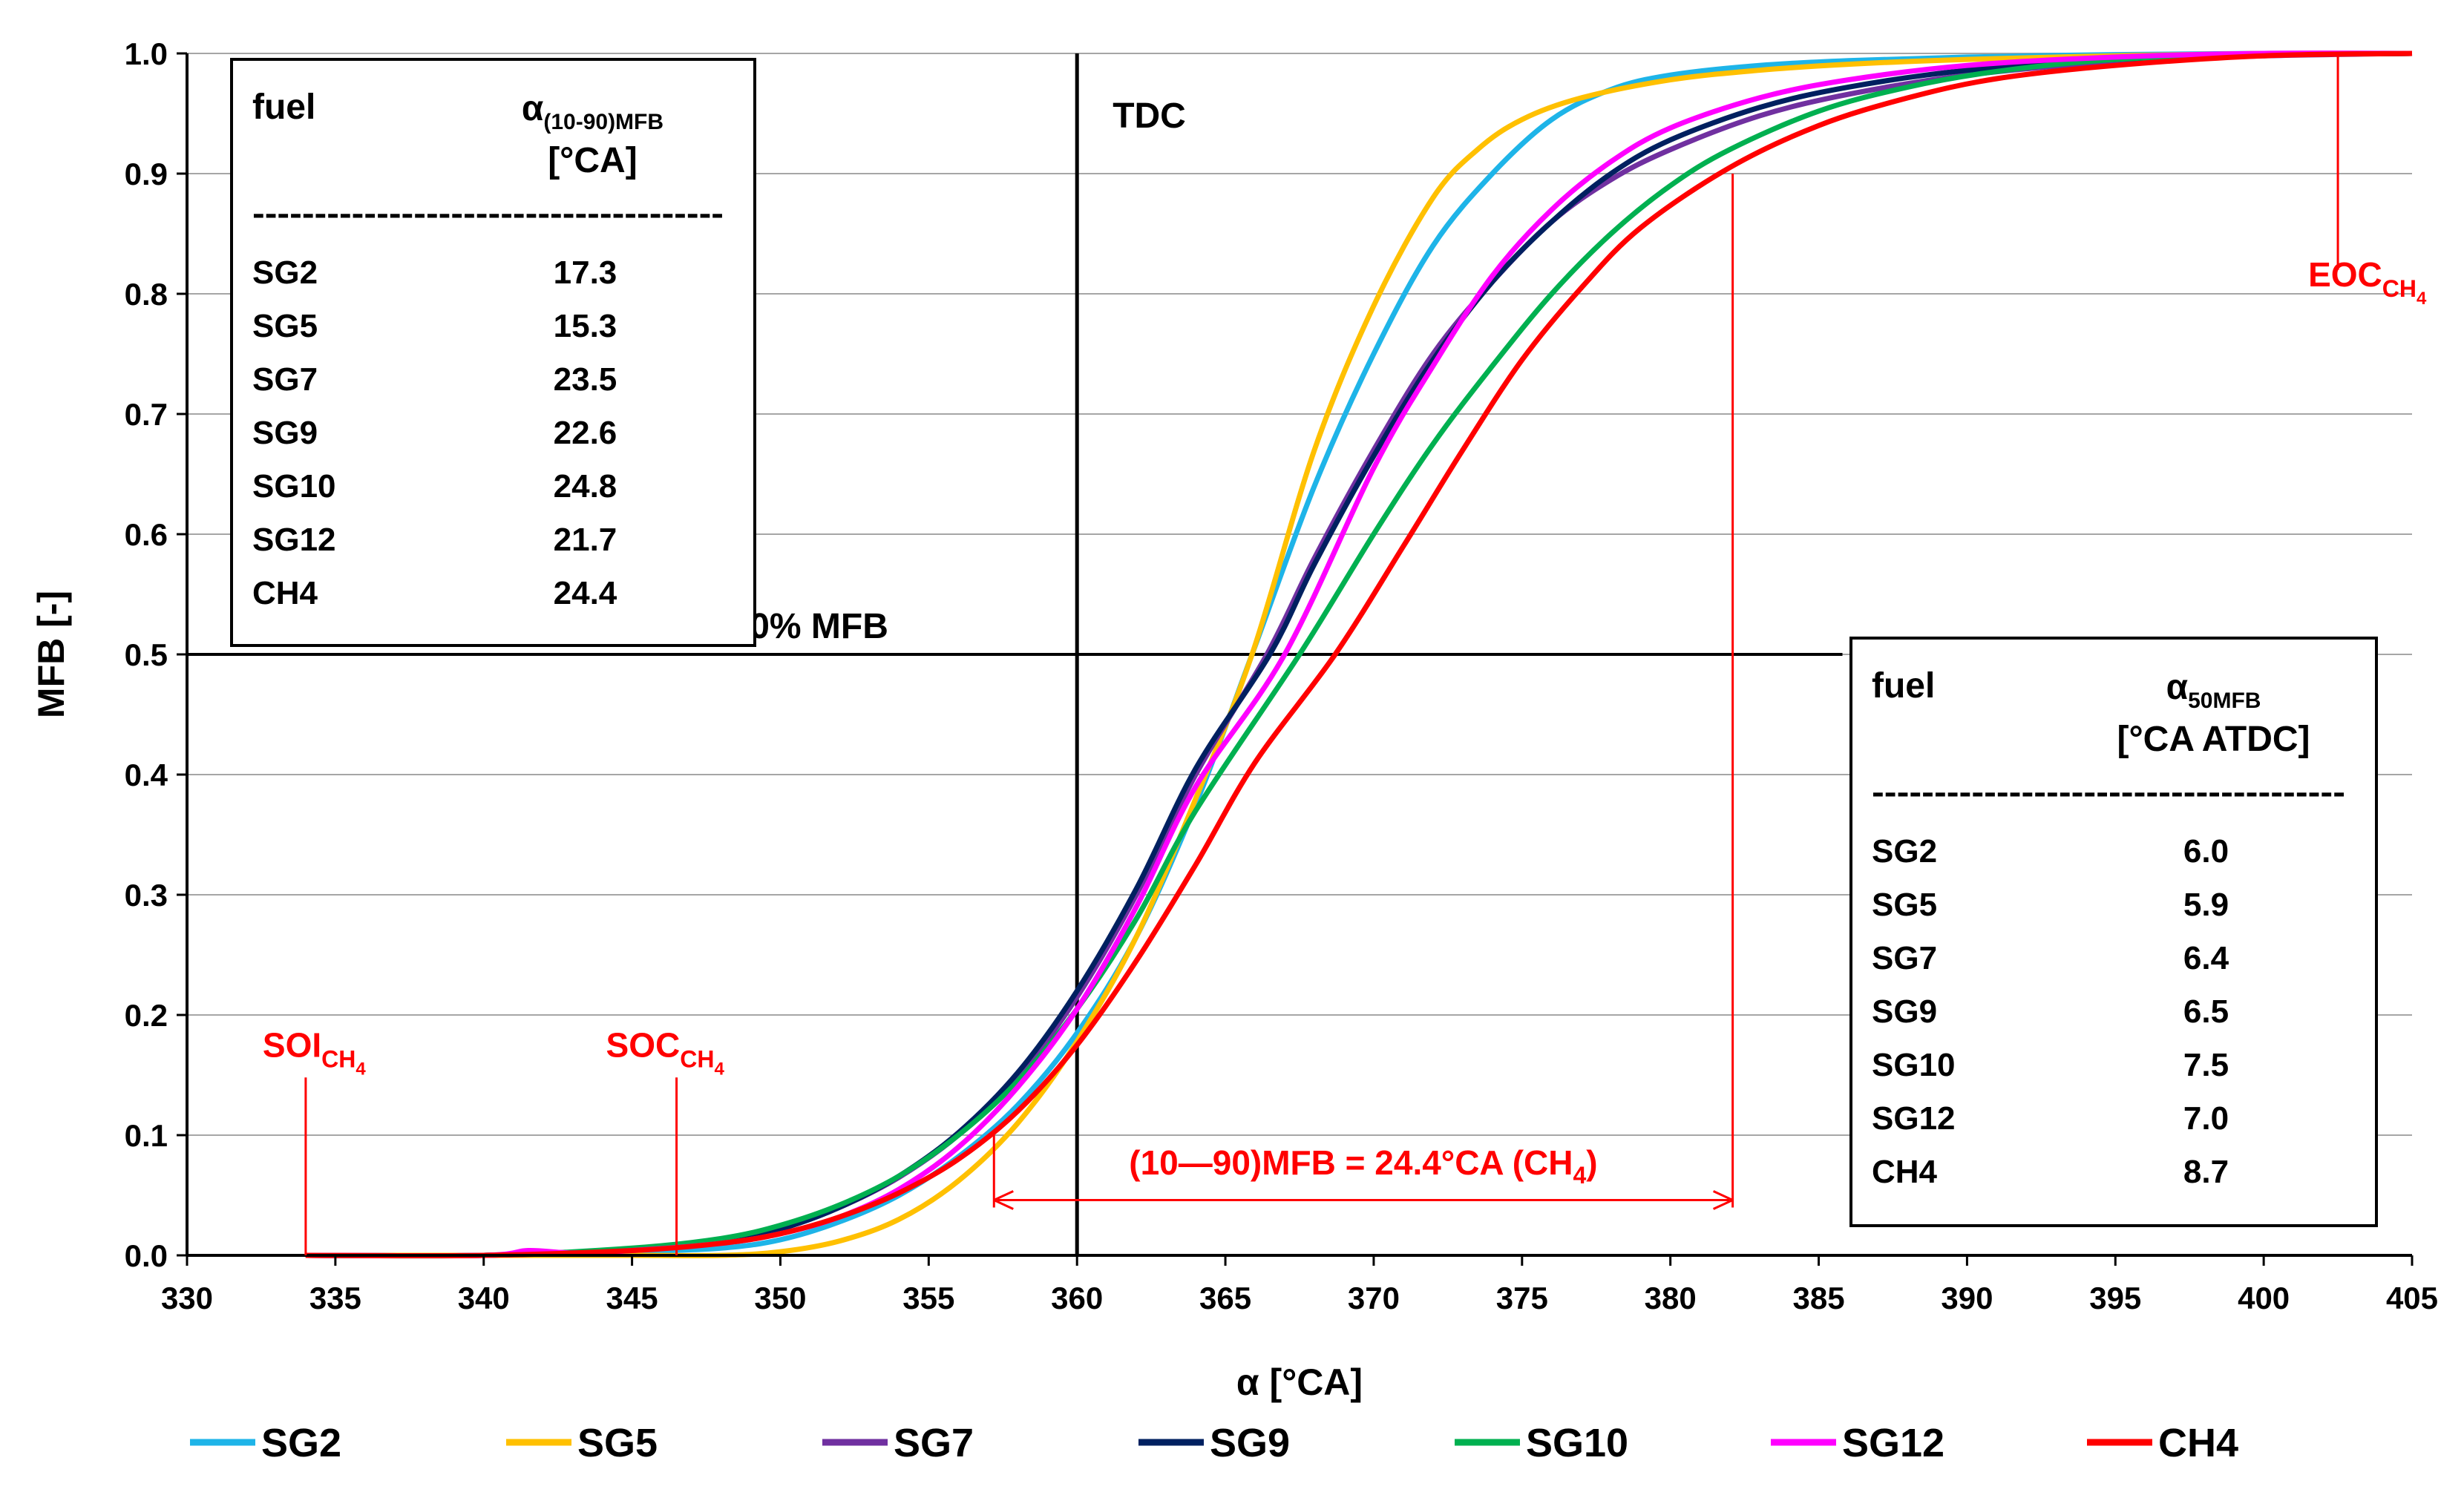 The image size is (2464, 1495). What do you see at coordinates (1522, 1298) in the screenshot?
I see `x-tick-label-375: 375` at bounding box center [1522, 1298].